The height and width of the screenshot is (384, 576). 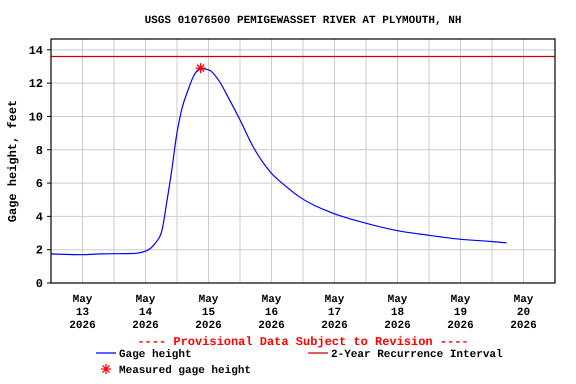 What do you see at coordinates (334, 313) in the screenshot?
I see `x-tick-label: May 17 2026` at bounding box center [334, 313].